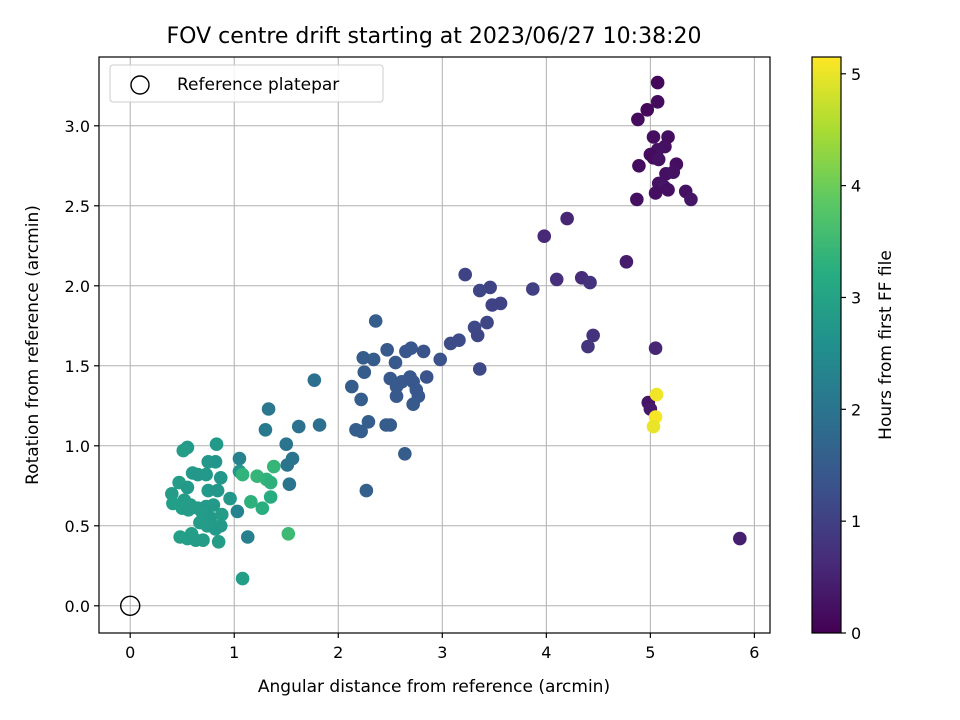  I want to click on legend-box, so click(246, 83).